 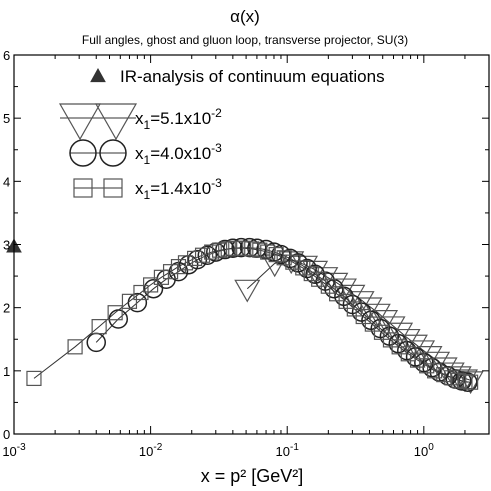 I want to click on legend-label: x1=4.0x10-3, so click(x=178, y=154).